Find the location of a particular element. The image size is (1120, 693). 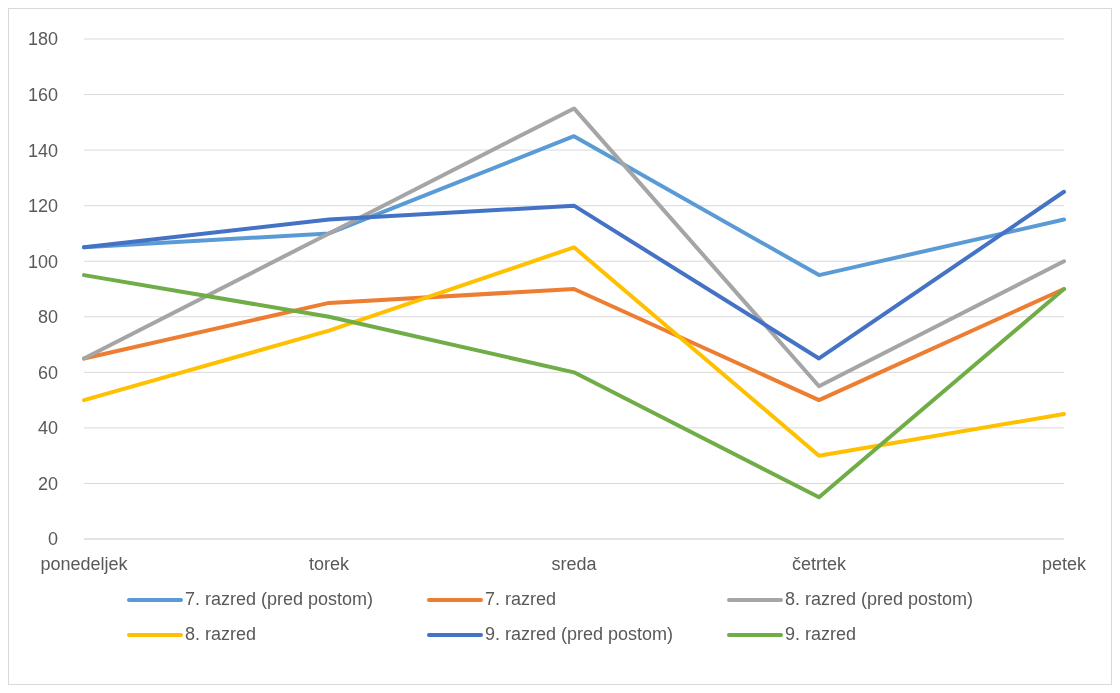

legend-label: 8. razred is located at coordinates (221, 634).